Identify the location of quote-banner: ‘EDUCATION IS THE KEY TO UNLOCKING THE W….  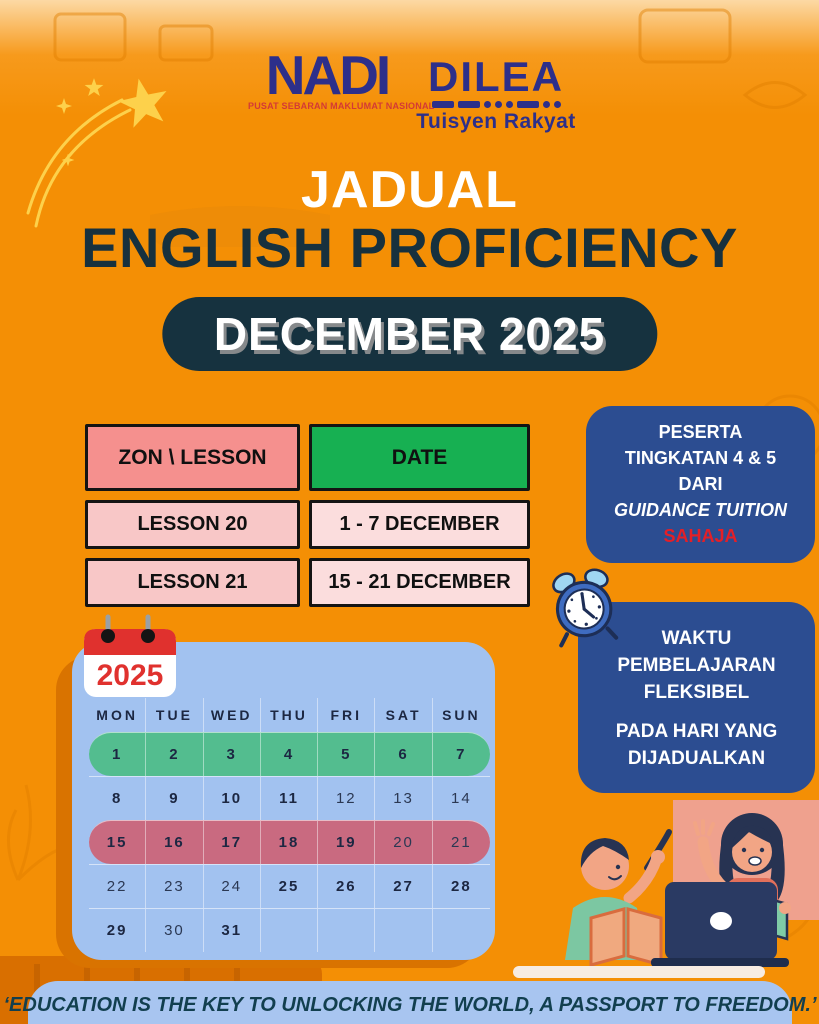
(410, 1002).